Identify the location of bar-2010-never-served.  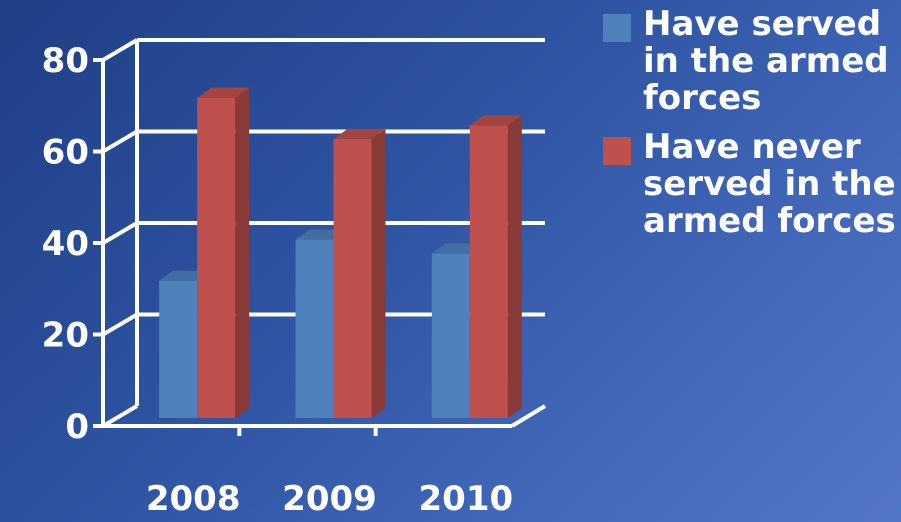
(495, 266).